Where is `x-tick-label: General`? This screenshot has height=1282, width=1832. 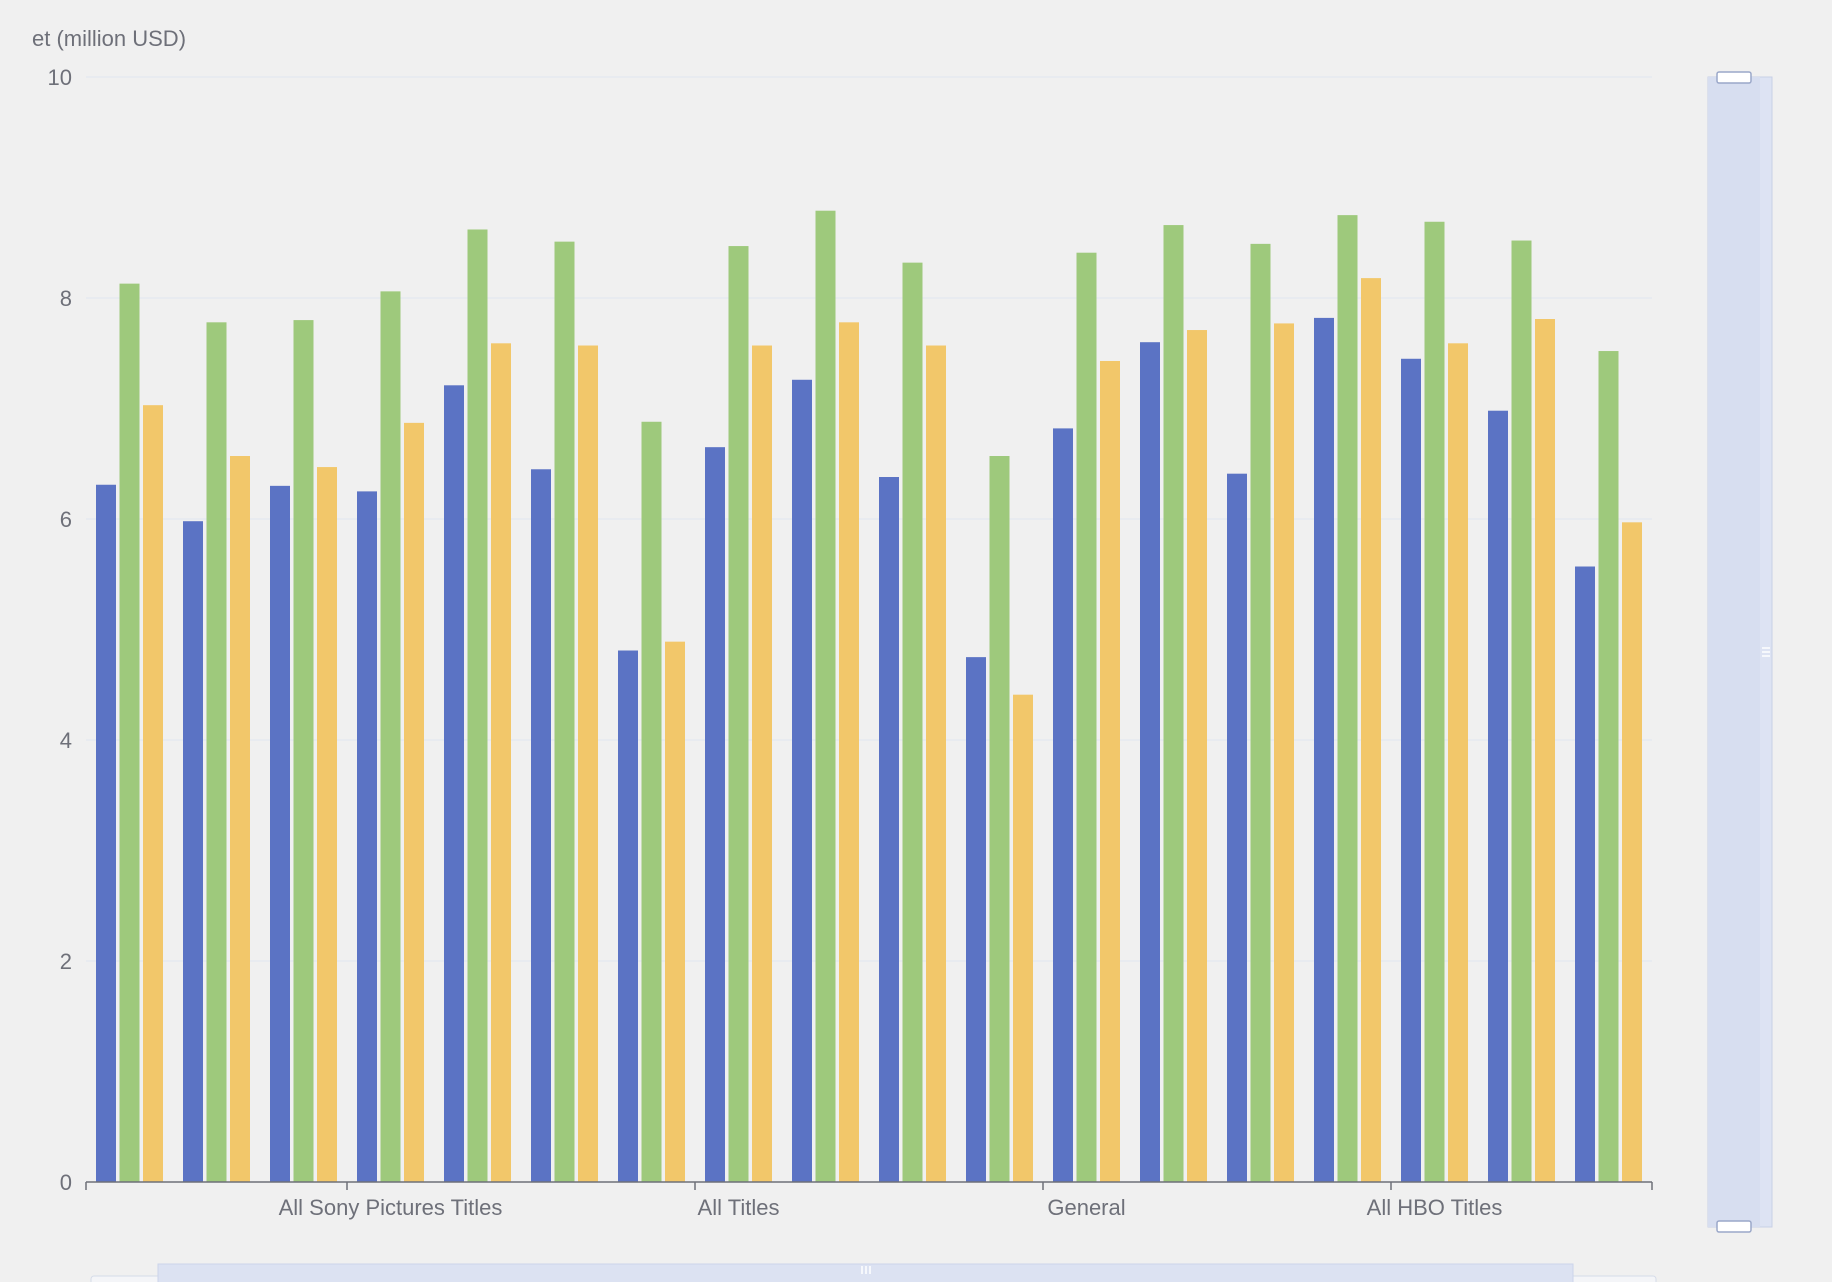 x-tick-label: General is located at coordinates (1086, 1207).